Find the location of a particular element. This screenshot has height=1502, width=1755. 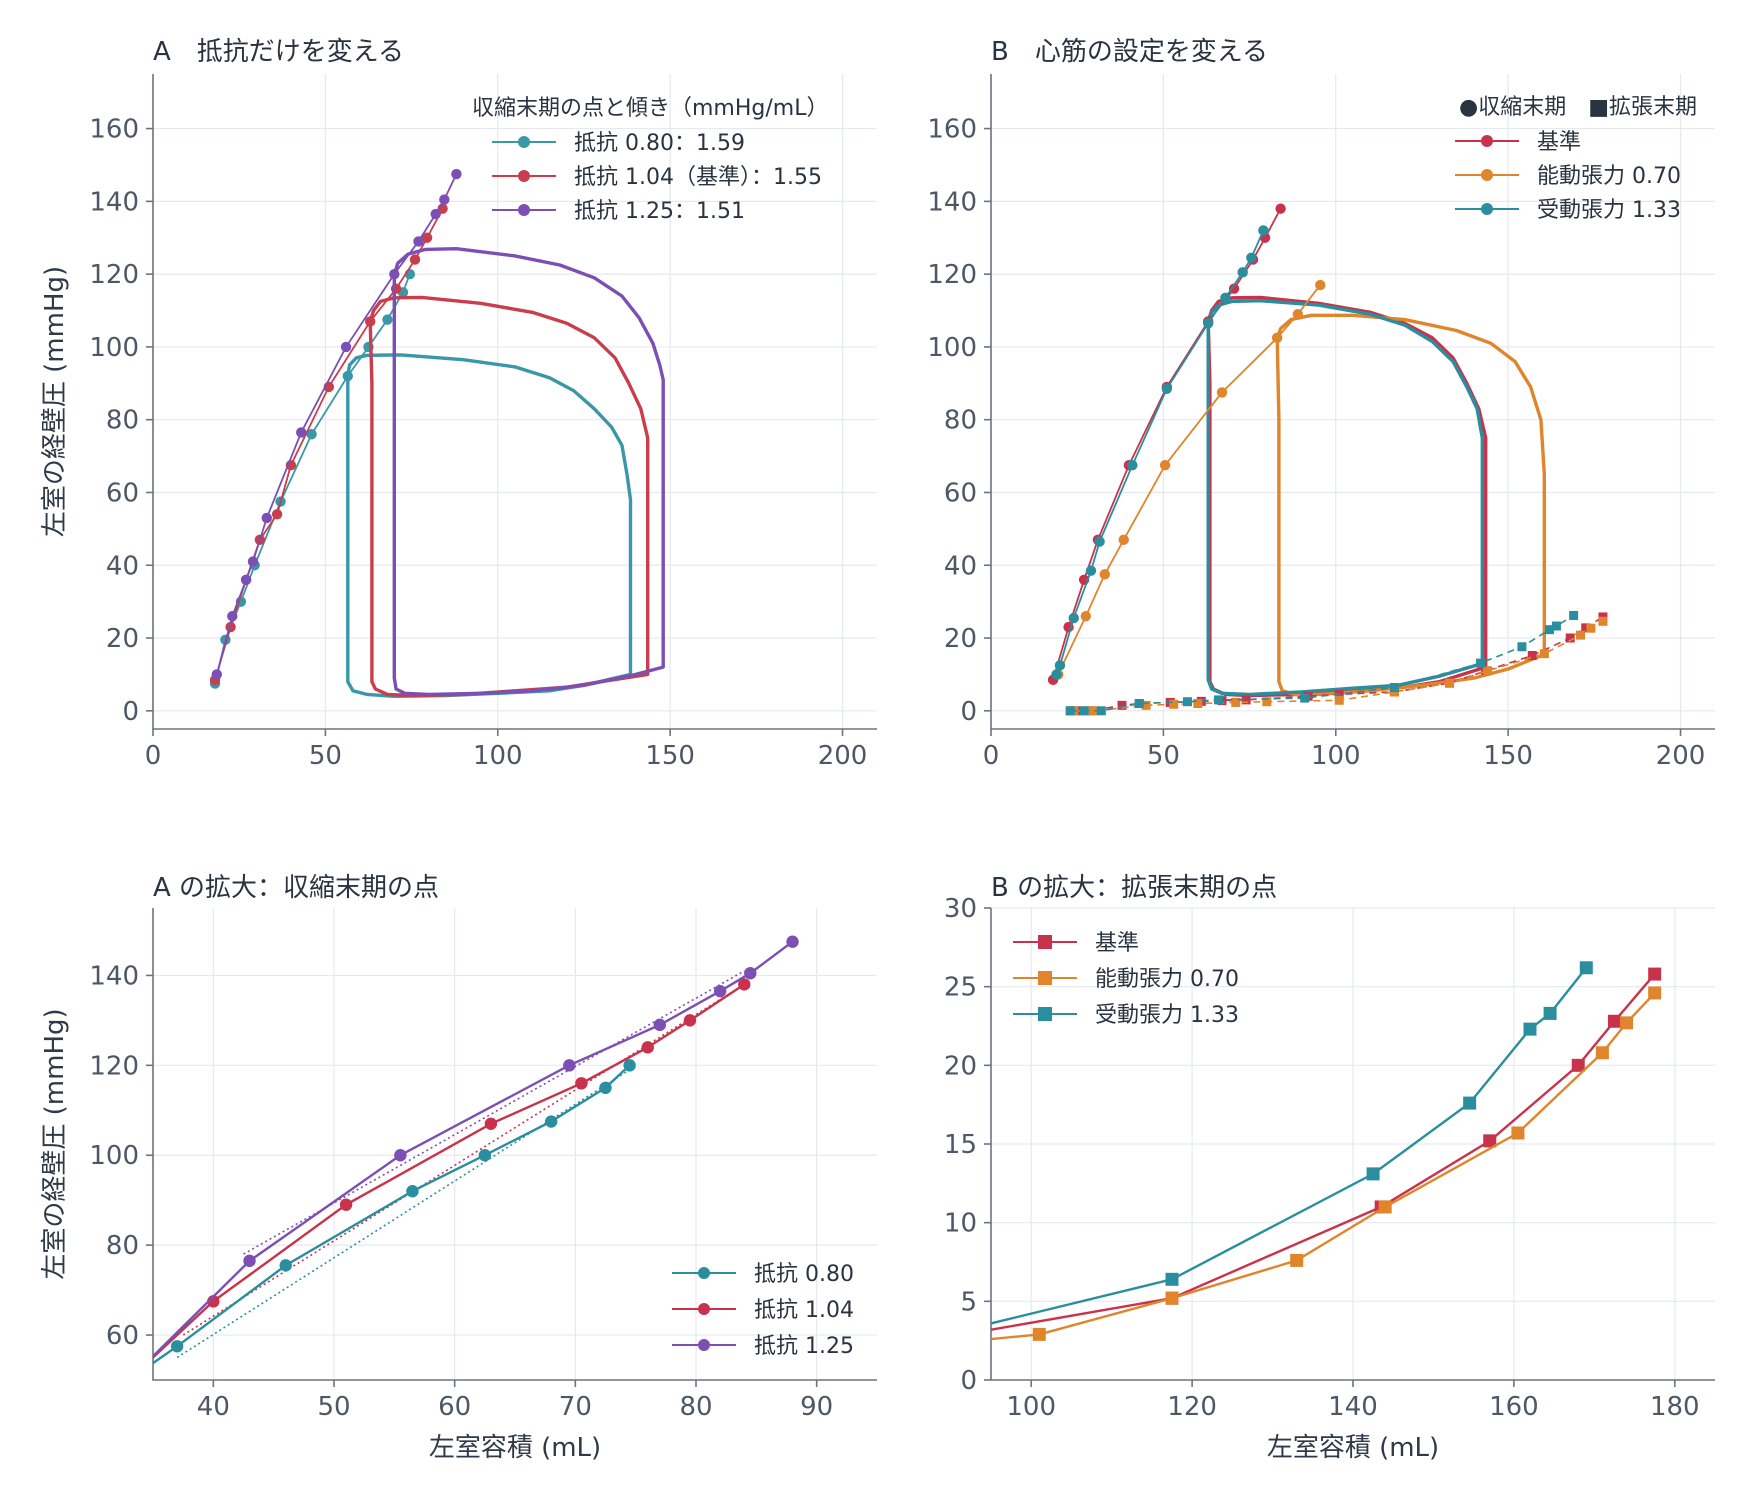

x-tick-label: 120 is located at coordinates (1192, 1407).